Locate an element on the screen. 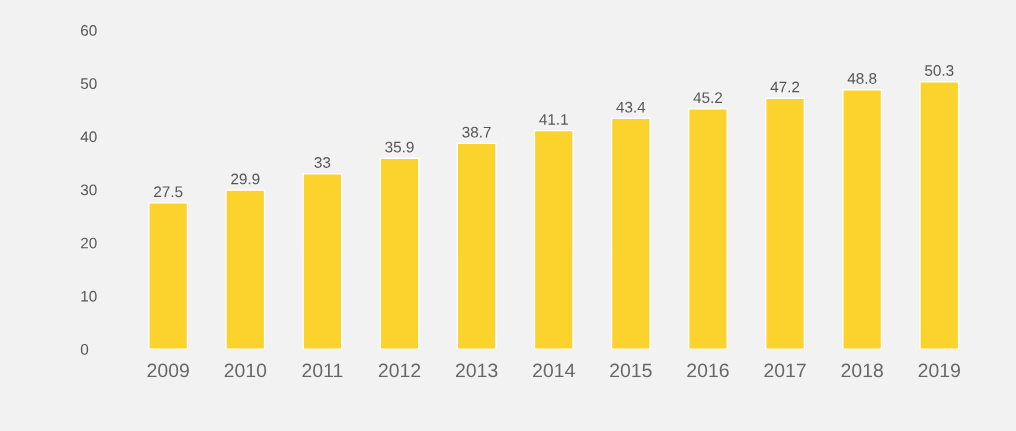 The width and height of the screenshot is (1016, 431). x-tick-label: 2011 is located at coordinates (322, 370).